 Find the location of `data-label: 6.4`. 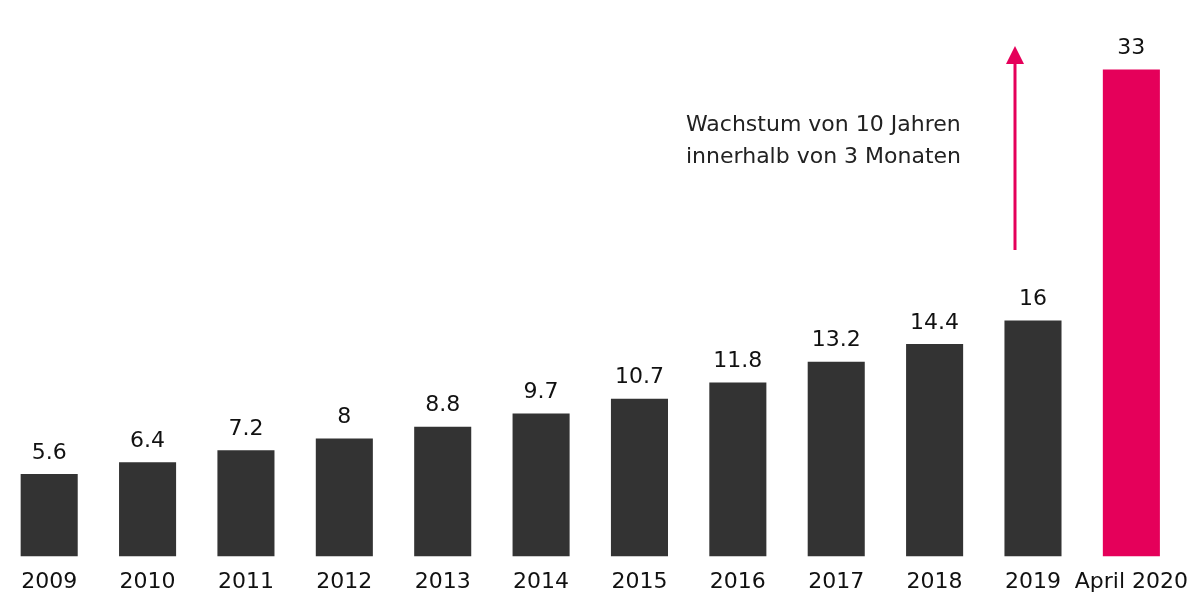

data-label: 6.4 is located at coordinates (148, 439).